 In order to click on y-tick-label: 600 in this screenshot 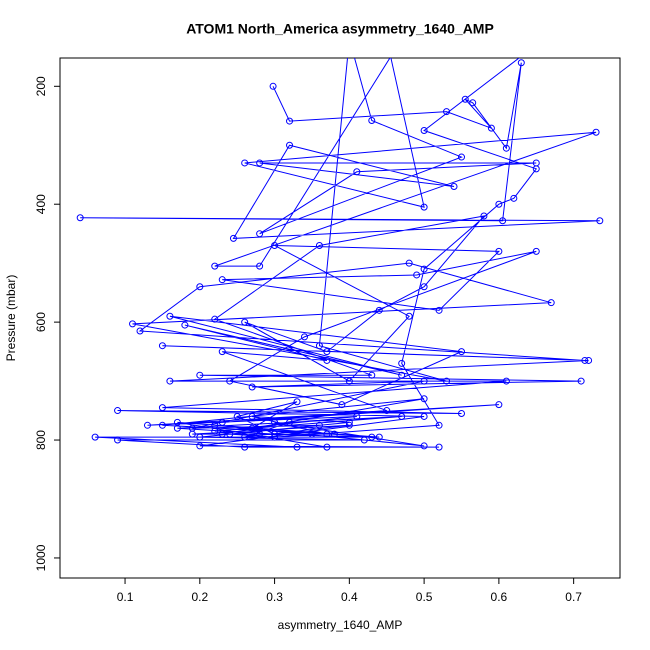, I will do `click(41, 322)`.